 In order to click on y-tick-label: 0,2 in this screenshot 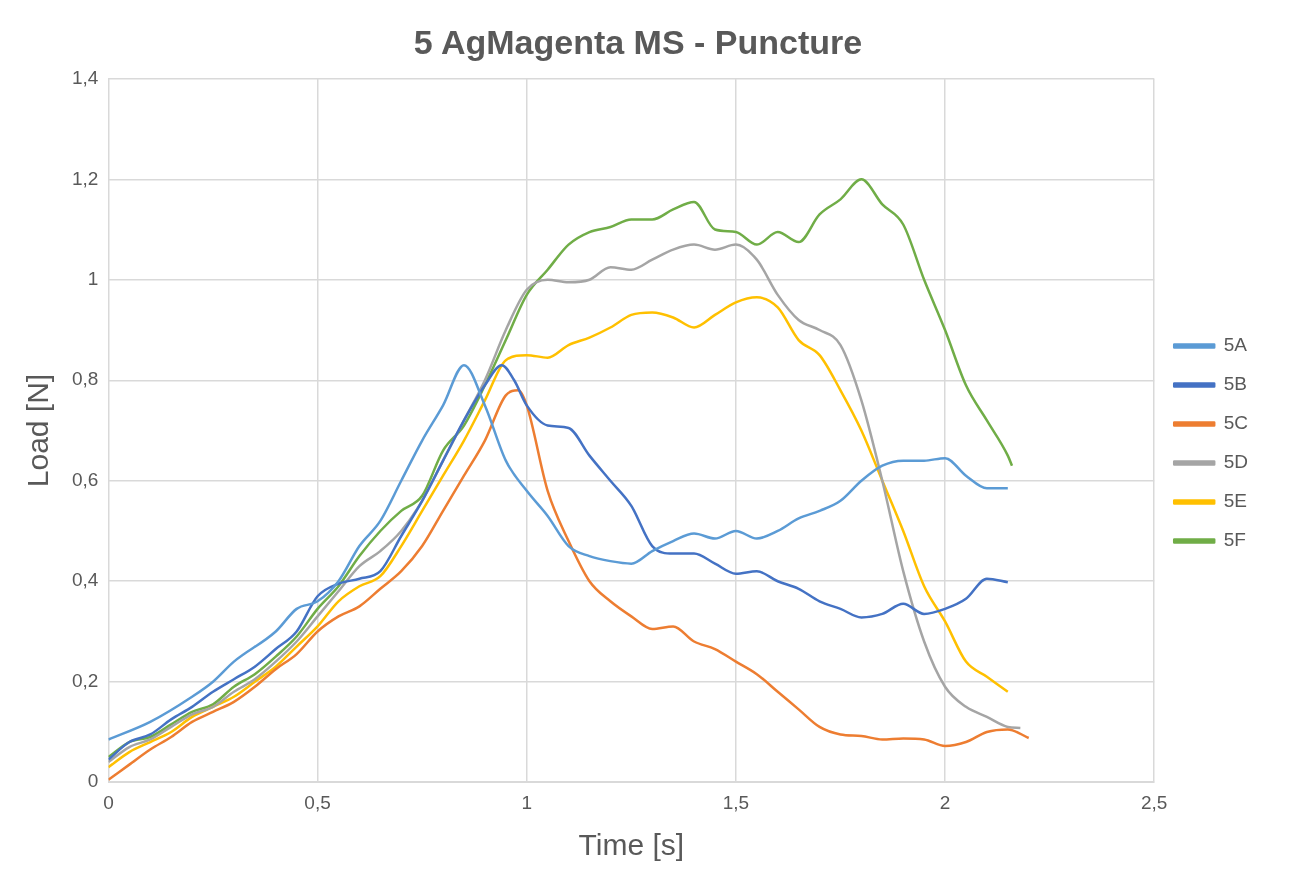, I will do `click(85, 680)`.